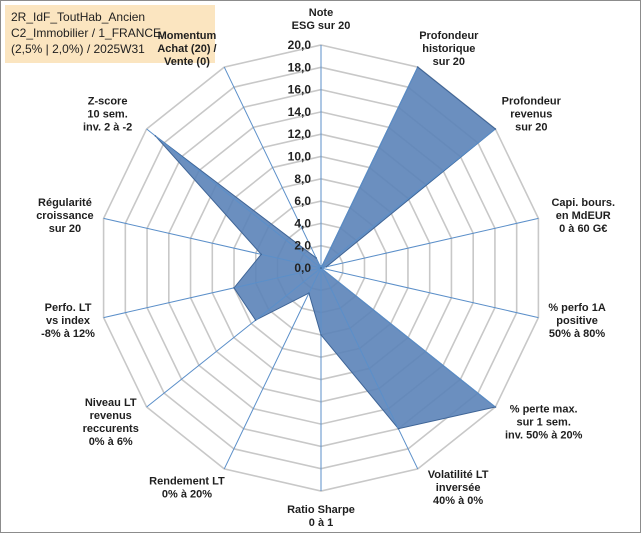 The image size is (641, 534). What do you see at coordinates (65, 203) in the screenshot?
I see `axis-label-line: Régularité` at bounding box center [65, 203].